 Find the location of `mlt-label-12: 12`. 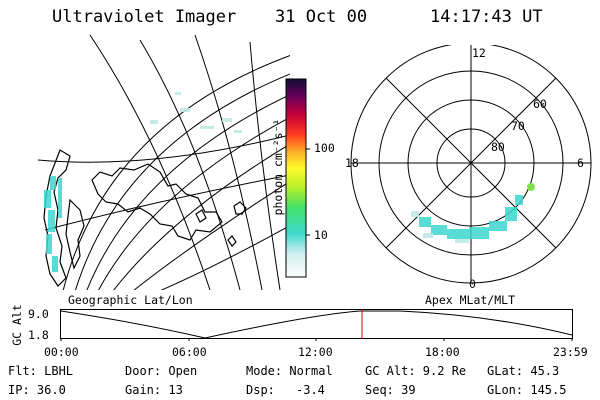

mlt-label-12: 12 is located at coordinates (479, 53).